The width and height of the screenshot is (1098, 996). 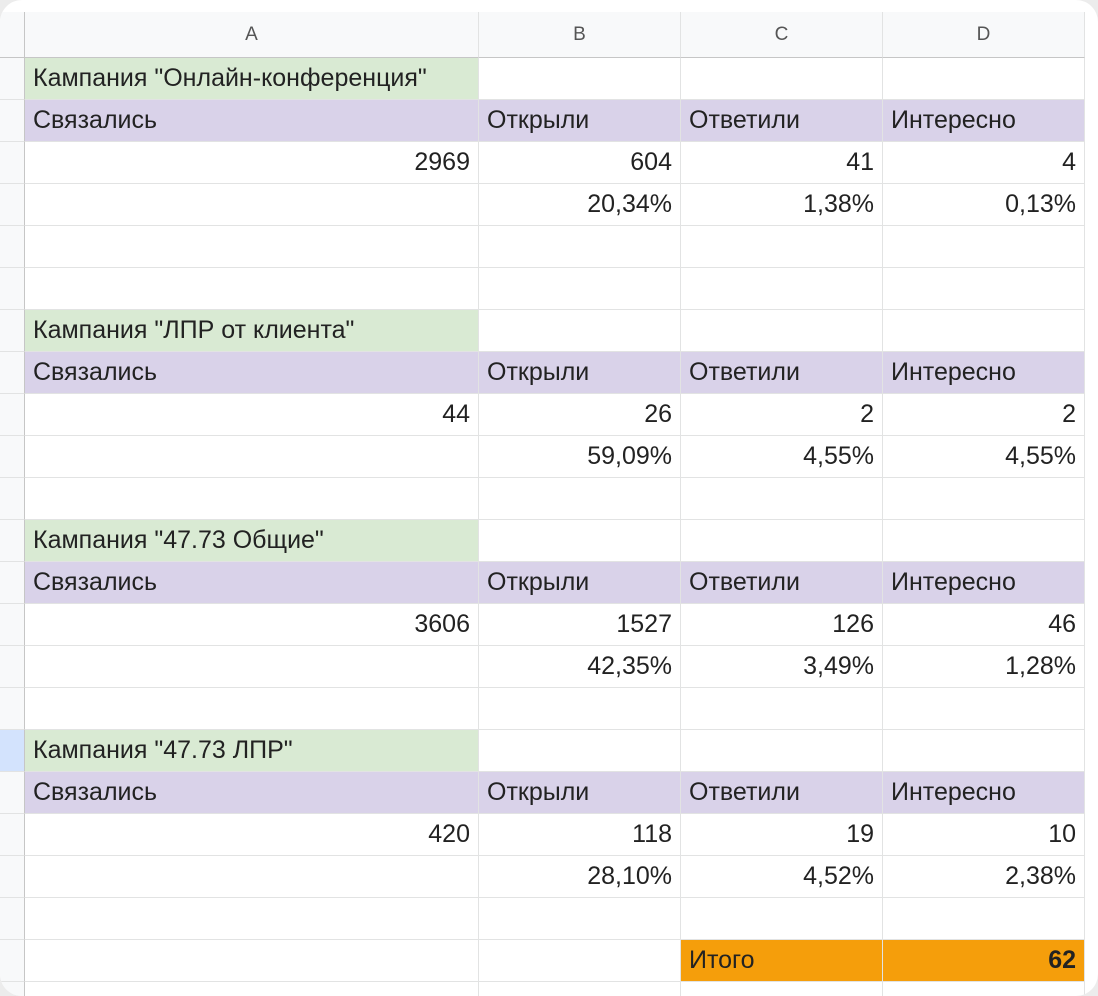 What do you see at coordinates (782, 415) in the screenshot?
I see `count-cell-c: 2` at bounding box center [782, 415].